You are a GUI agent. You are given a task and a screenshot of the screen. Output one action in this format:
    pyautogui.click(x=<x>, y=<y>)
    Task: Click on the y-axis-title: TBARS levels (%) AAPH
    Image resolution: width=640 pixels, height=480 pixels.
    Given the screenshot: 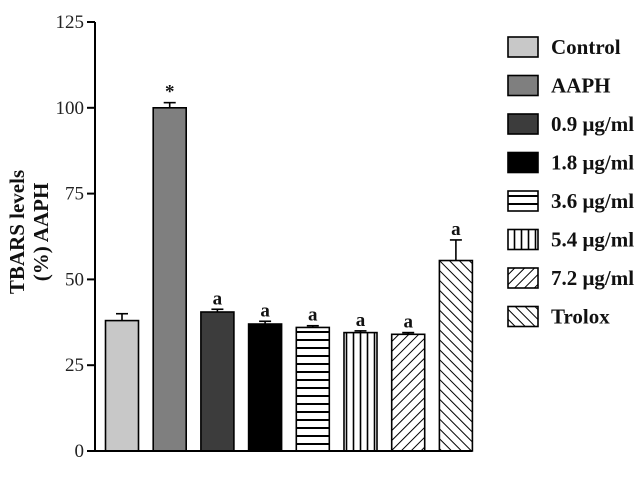 What is the action you would take?
    pyautogui.click(x=29, y=232)
    